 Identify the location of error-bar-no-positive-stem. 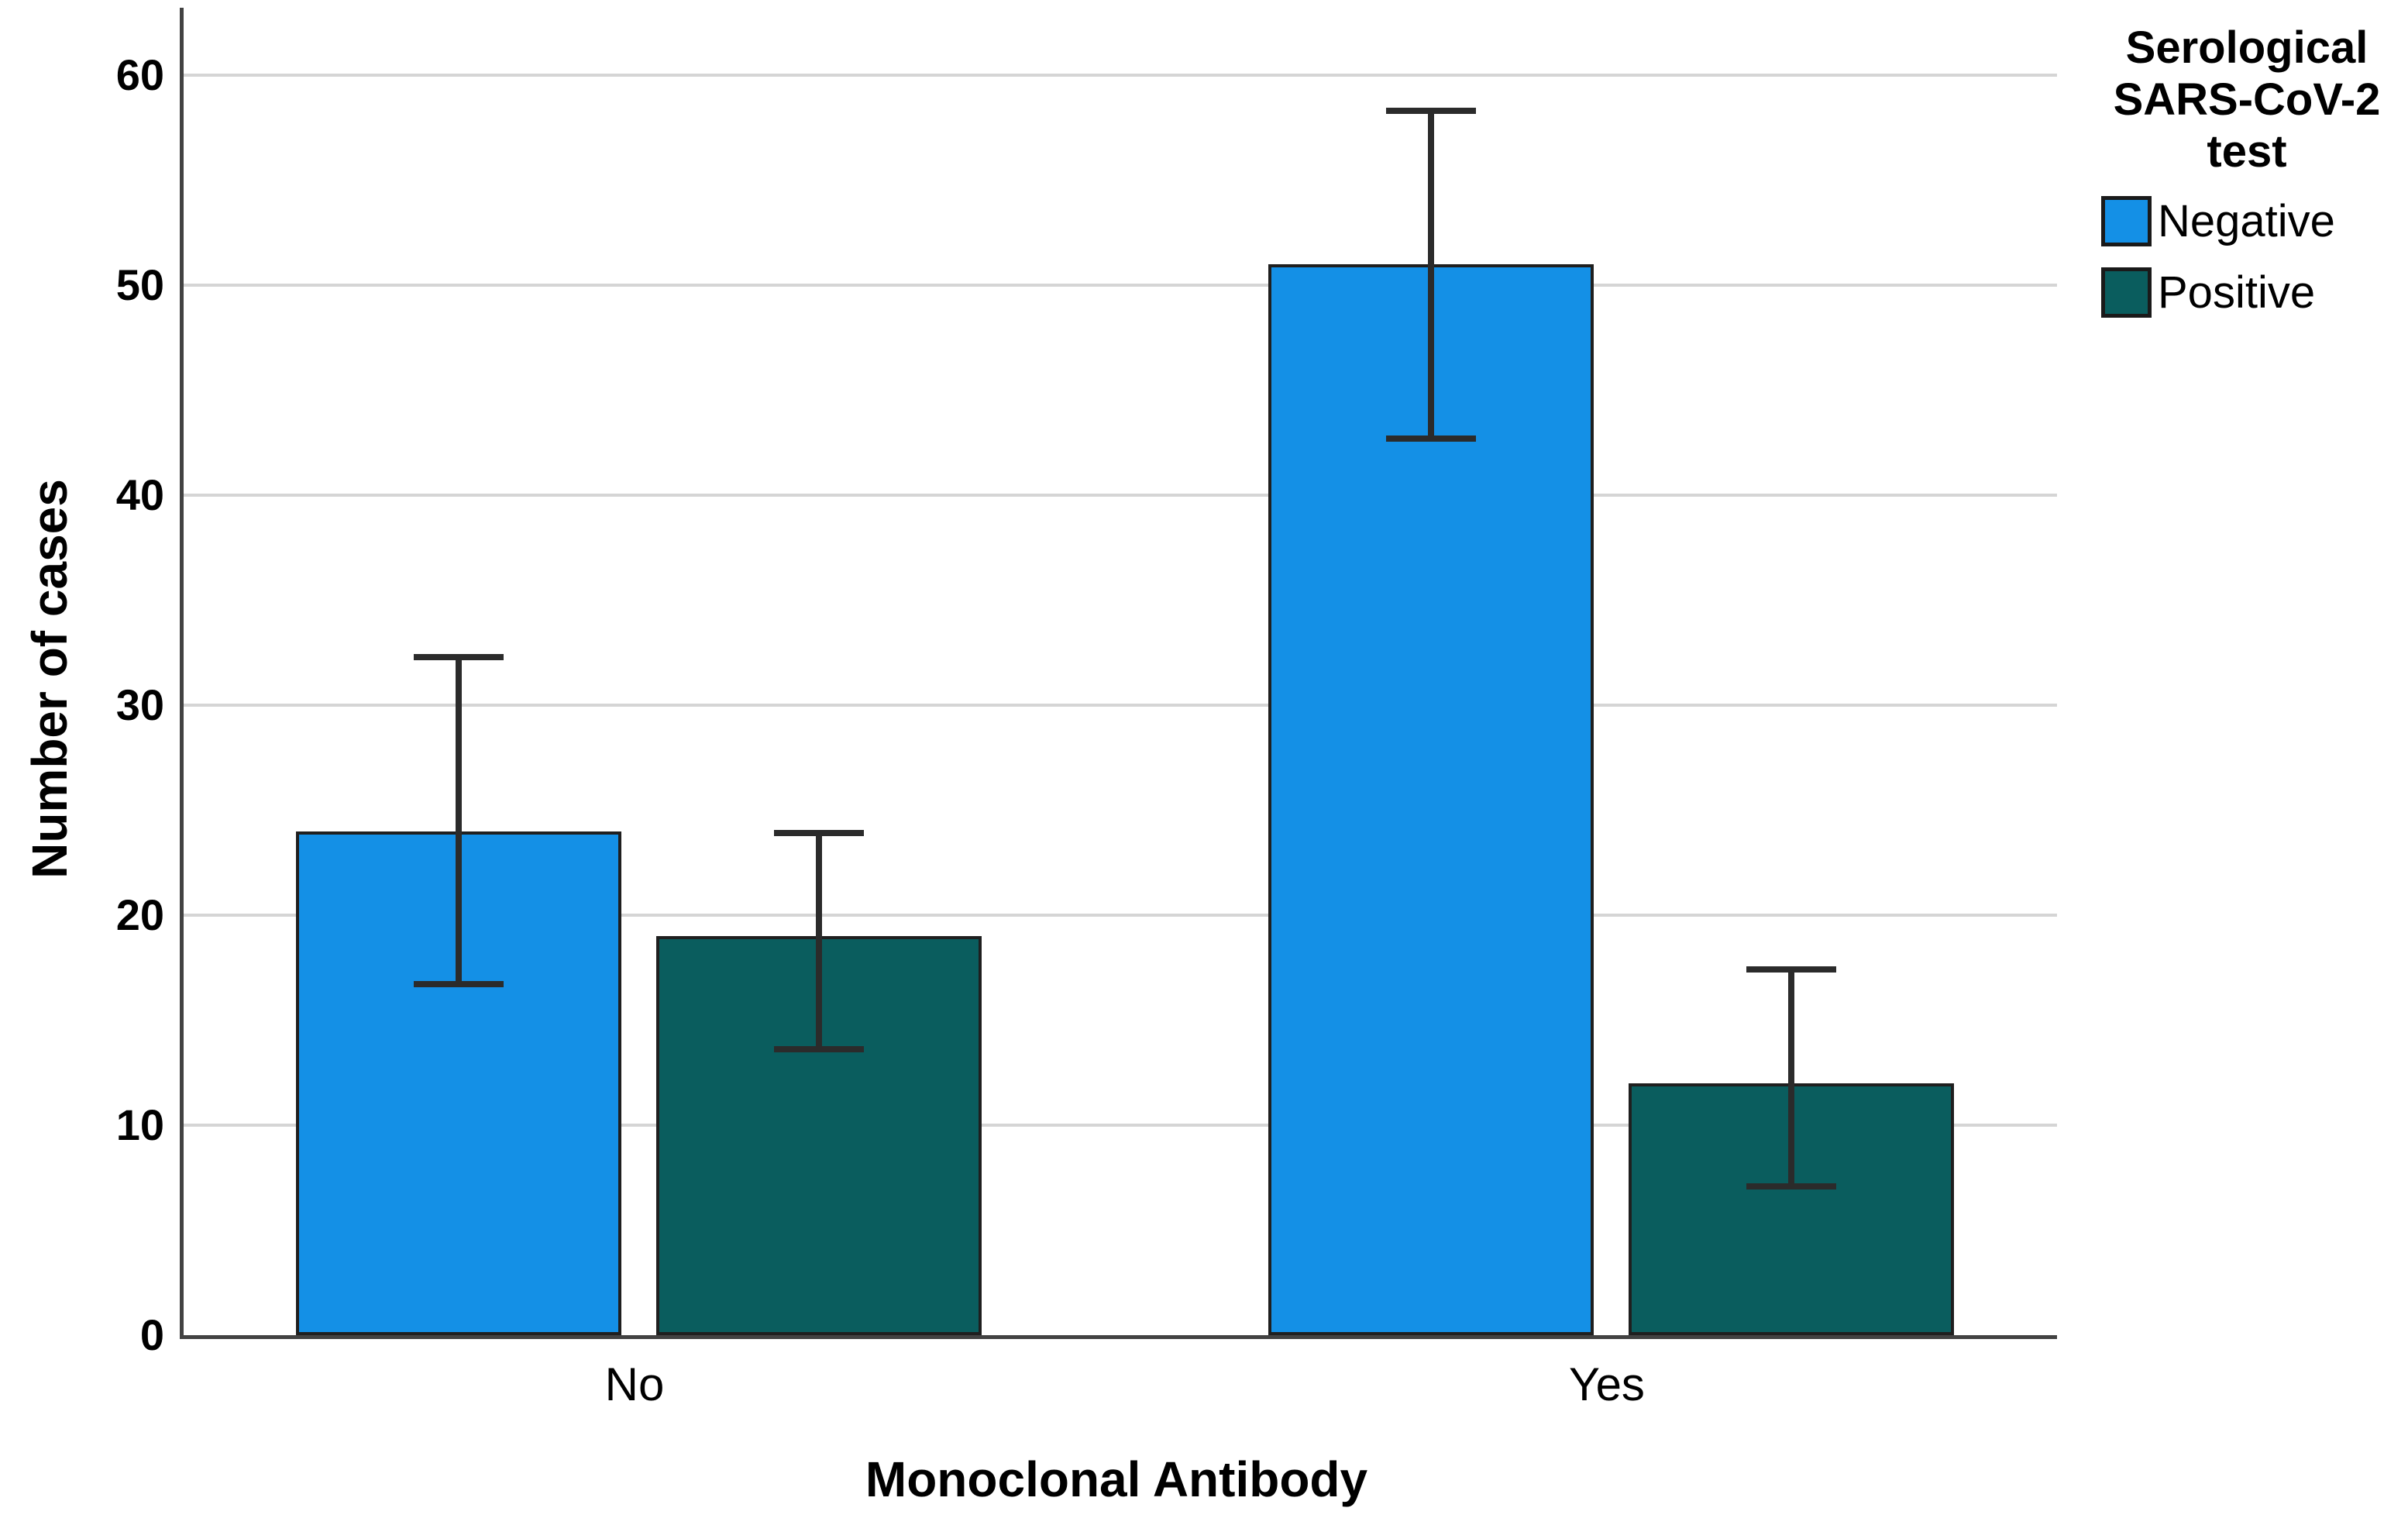
(818, 941).